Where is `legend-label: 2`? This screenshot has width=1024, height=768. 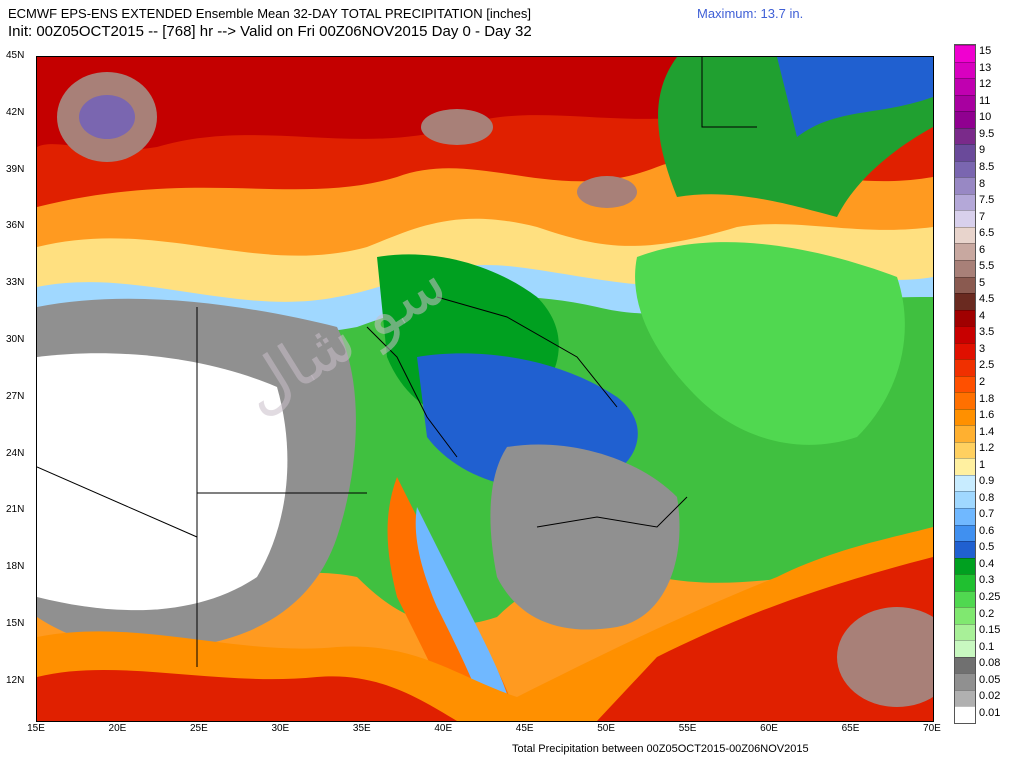 legend-label: 2 is located at coordinates (982, 382).